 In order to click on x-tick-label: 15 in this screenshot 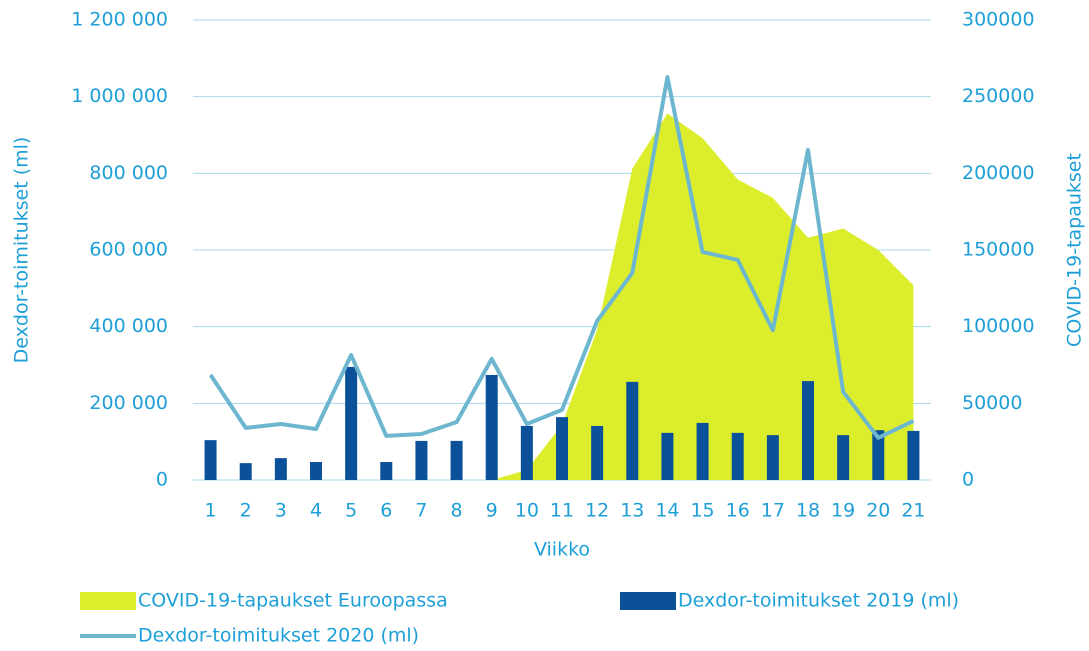, I will do `click(702, 511)`.